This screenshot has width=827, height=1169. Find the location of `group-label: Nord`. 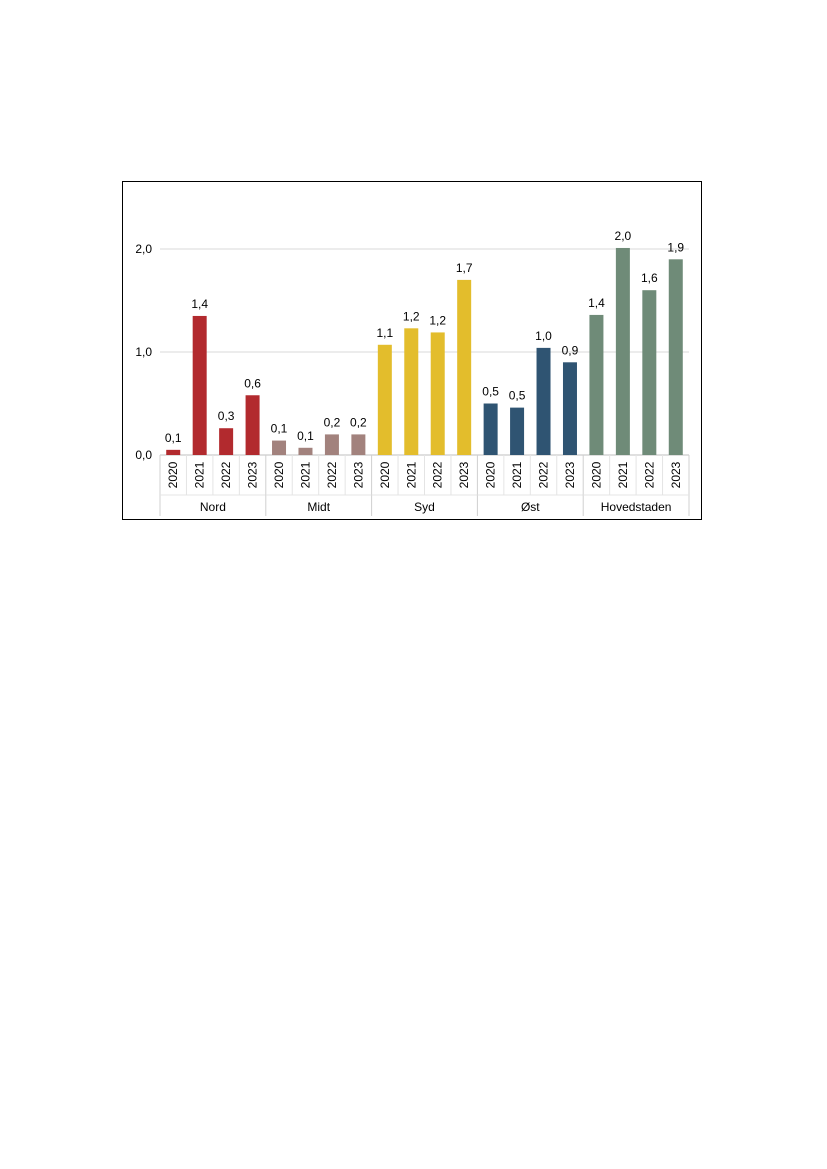

group-label: Nord is located at coordinates (213, 507).